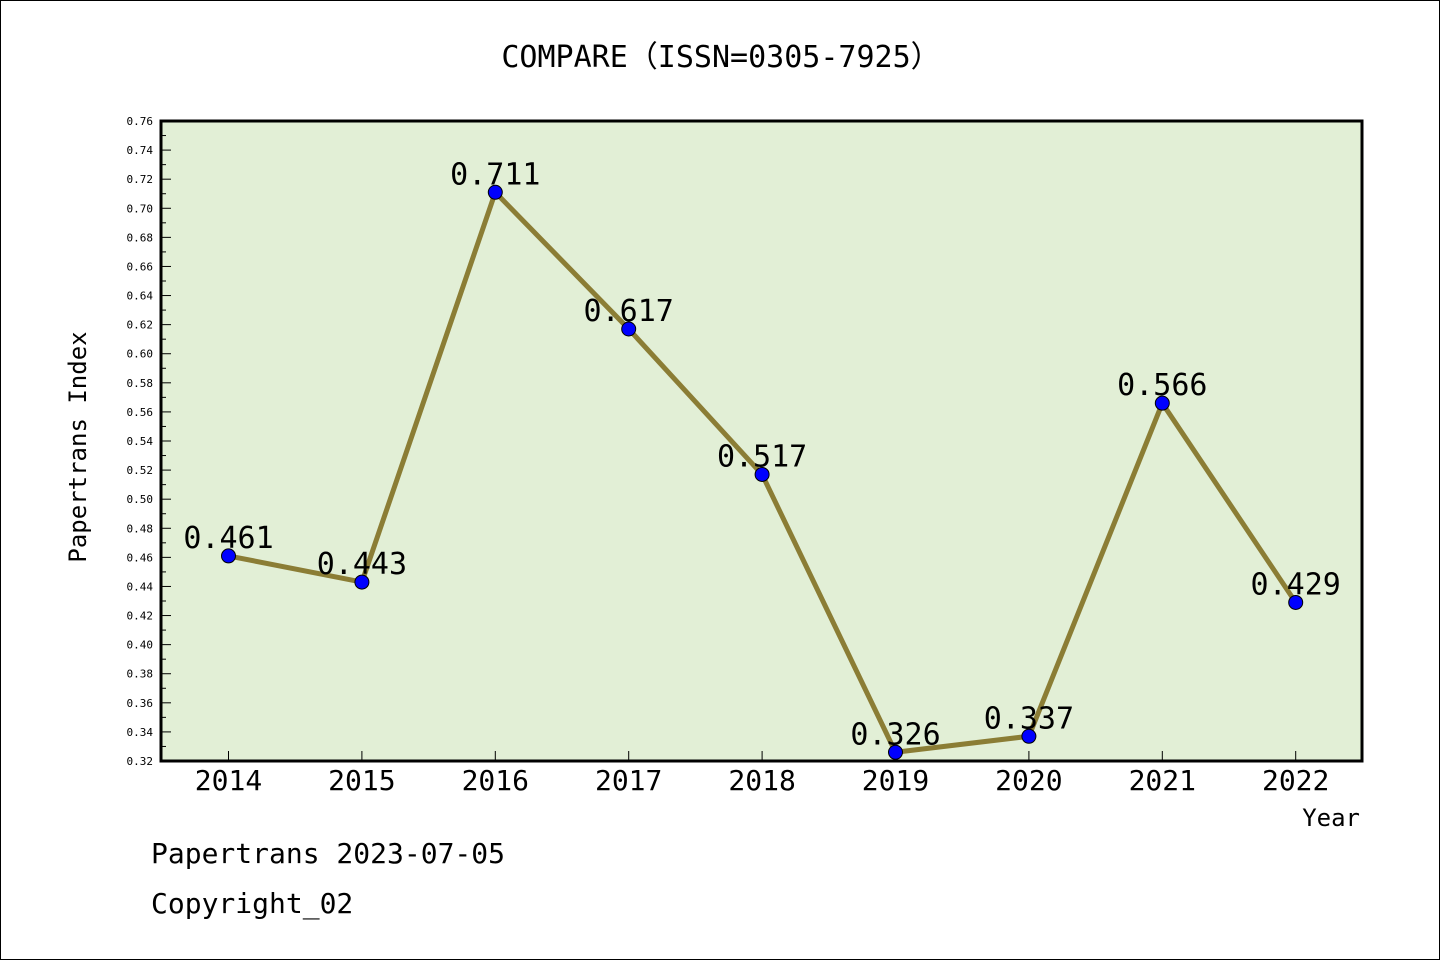  I want to click on y-tick-label: 0.34, so click(140, 732).